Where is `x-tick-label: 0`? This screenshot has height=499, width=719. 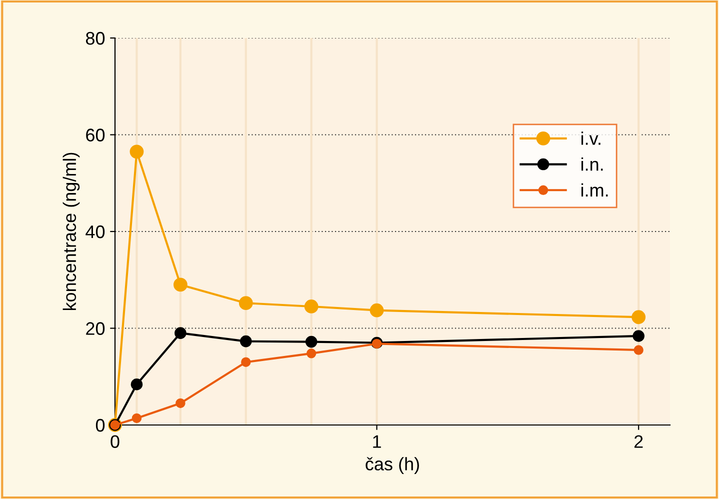 x-tick-label: 0 is located at coordinates (115, 441).